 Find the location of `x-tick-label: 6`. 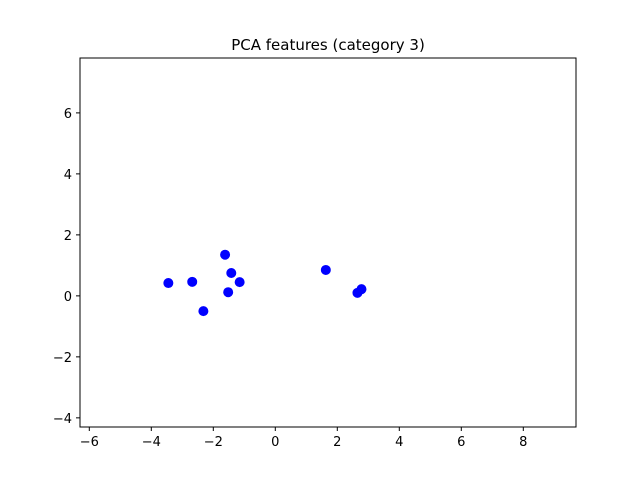

x-tick-label: 6 is located at coordinates (461, 442).